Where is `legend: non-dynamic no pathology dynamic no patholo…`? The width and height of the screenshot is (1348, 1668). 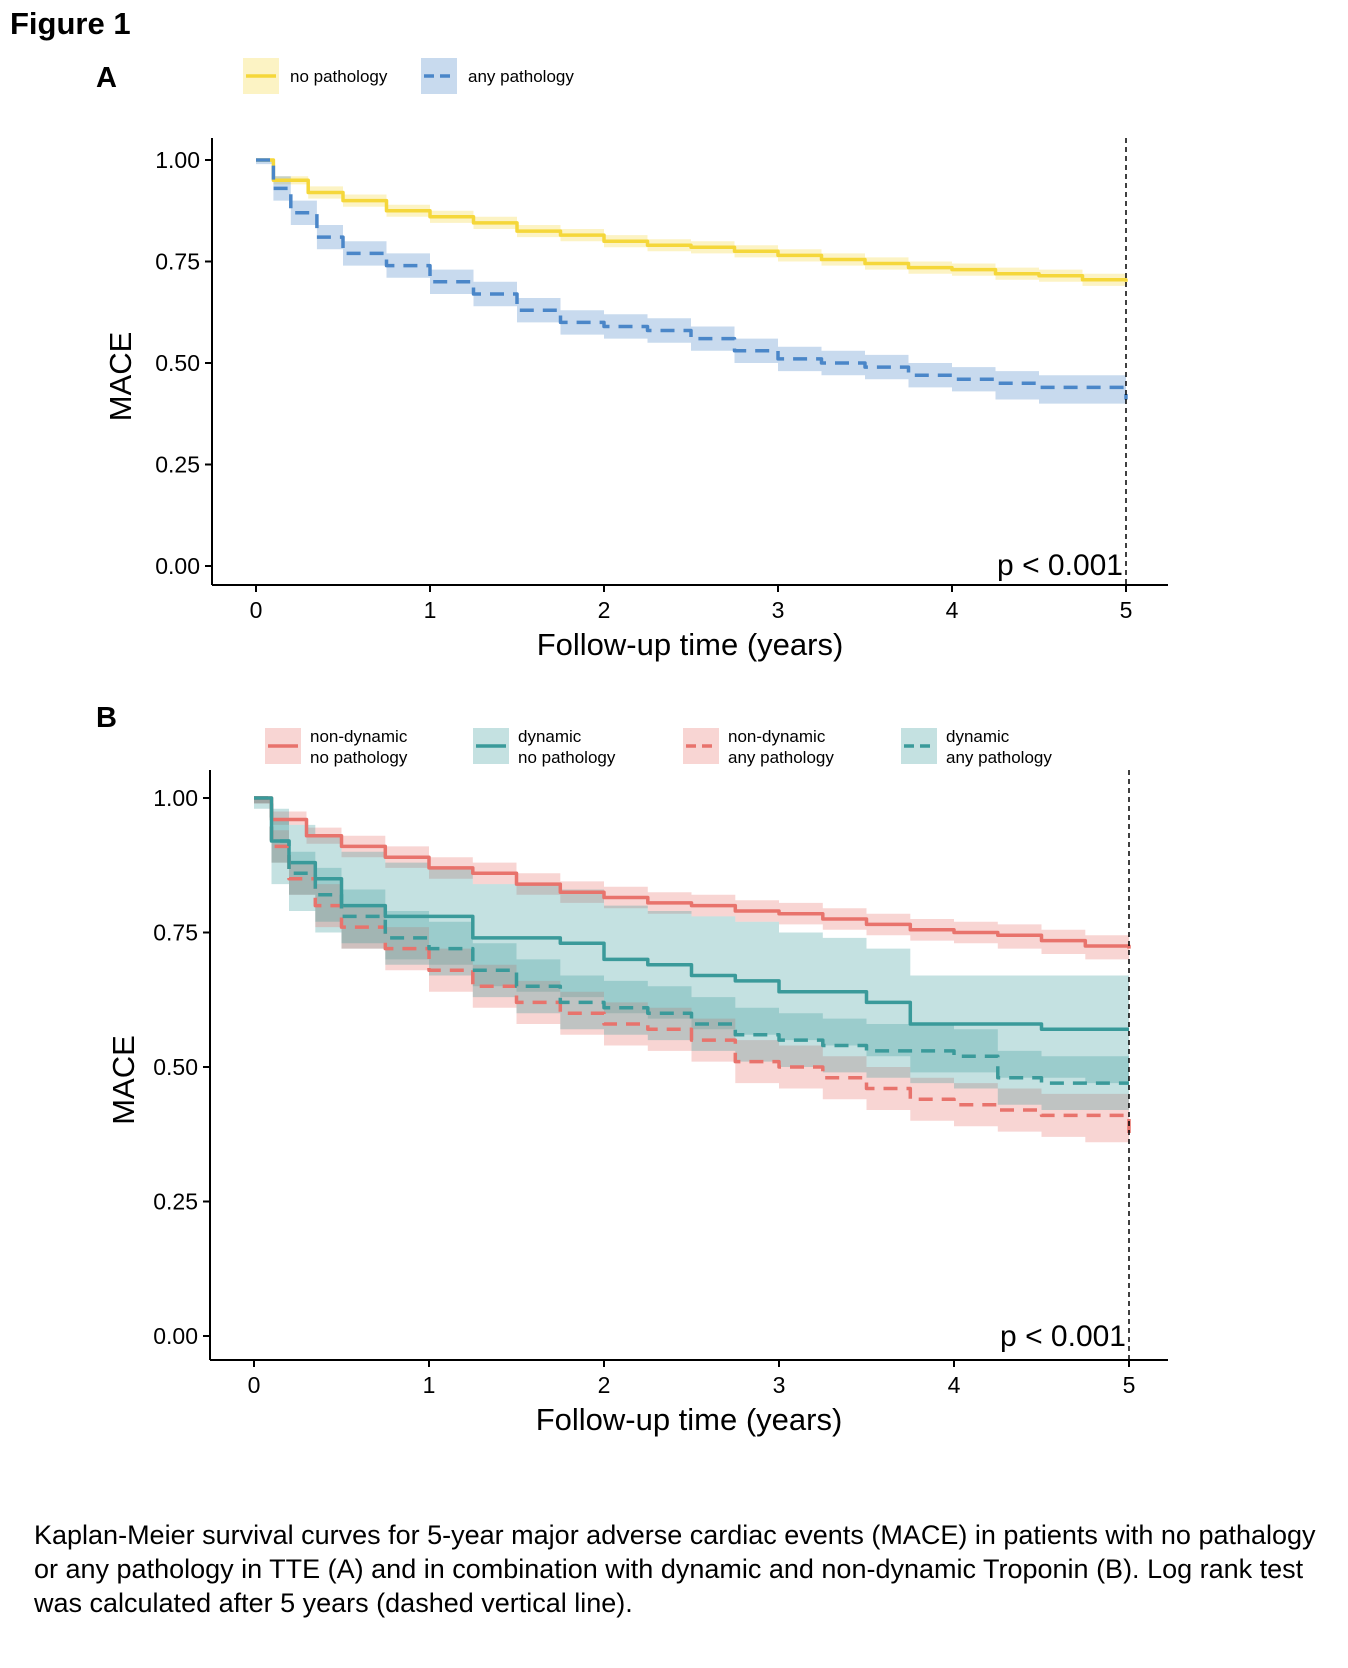
legend: non-dynamic no pathology dynamic no patholo… is located at coordinates (658, 747).